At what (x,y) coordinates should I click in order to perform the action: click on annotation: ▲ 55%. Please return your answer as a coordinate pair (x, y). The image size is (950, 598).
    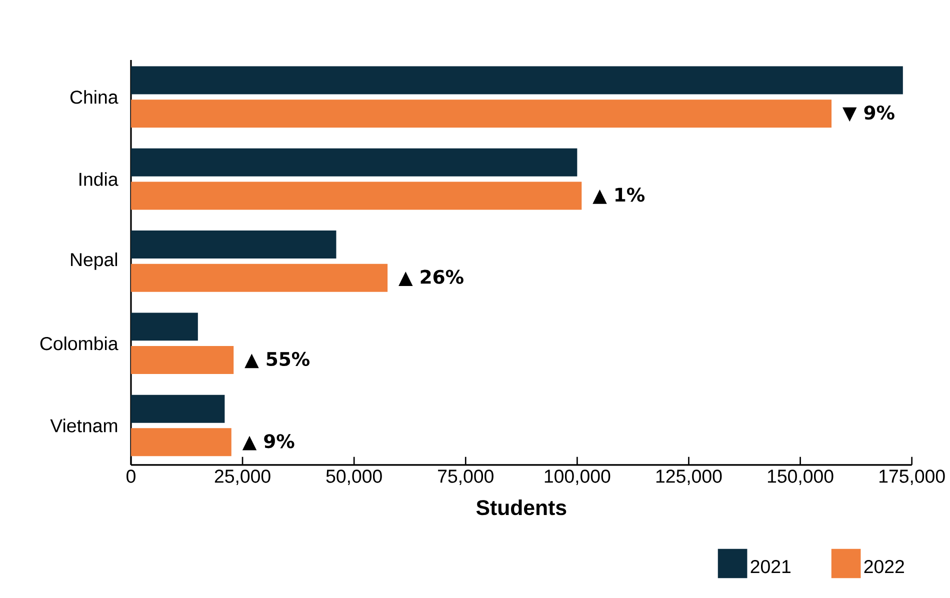
    Looking at the image, I should click on (277, 360).